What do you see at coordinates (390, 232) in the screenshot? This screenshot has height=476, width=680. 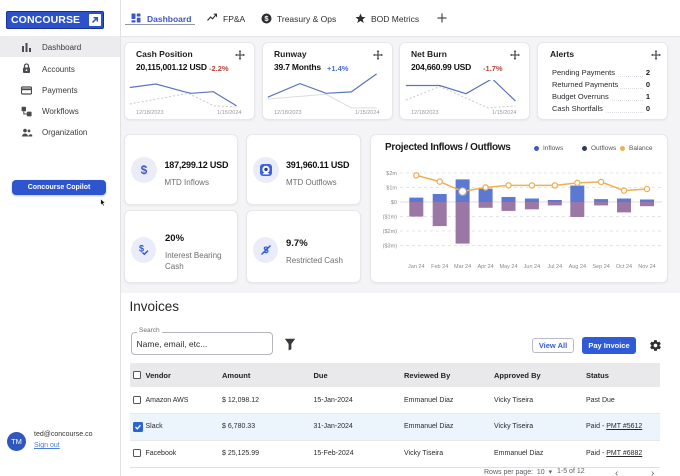 I see `svg-text: ($2m)` at bounding box center [390, 232].